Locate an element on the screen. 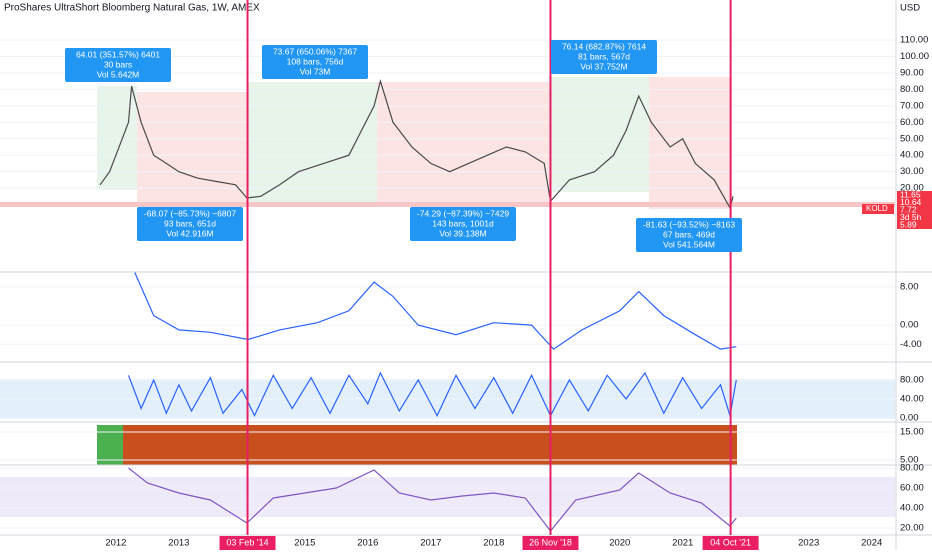  annotation-text: -68.07 (−85.73%) −6807 is located at coordinates (190, 213).